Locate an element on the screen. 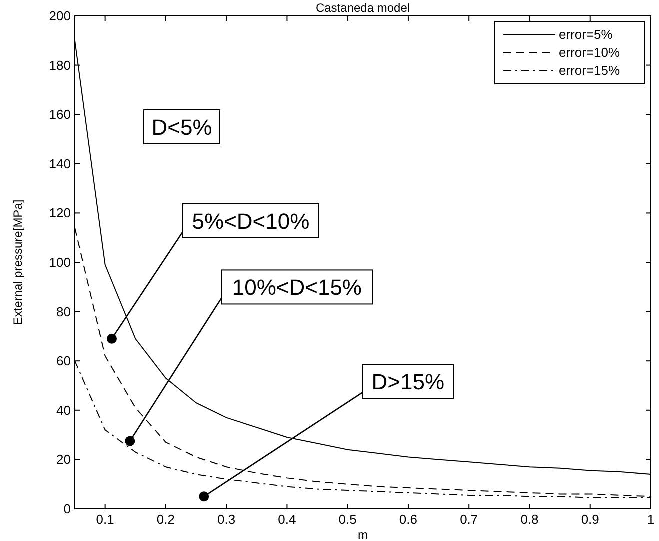 The width and height of the screenshot is (659, 541). x-tick-label: 1 is located at coordinates (651, 519).